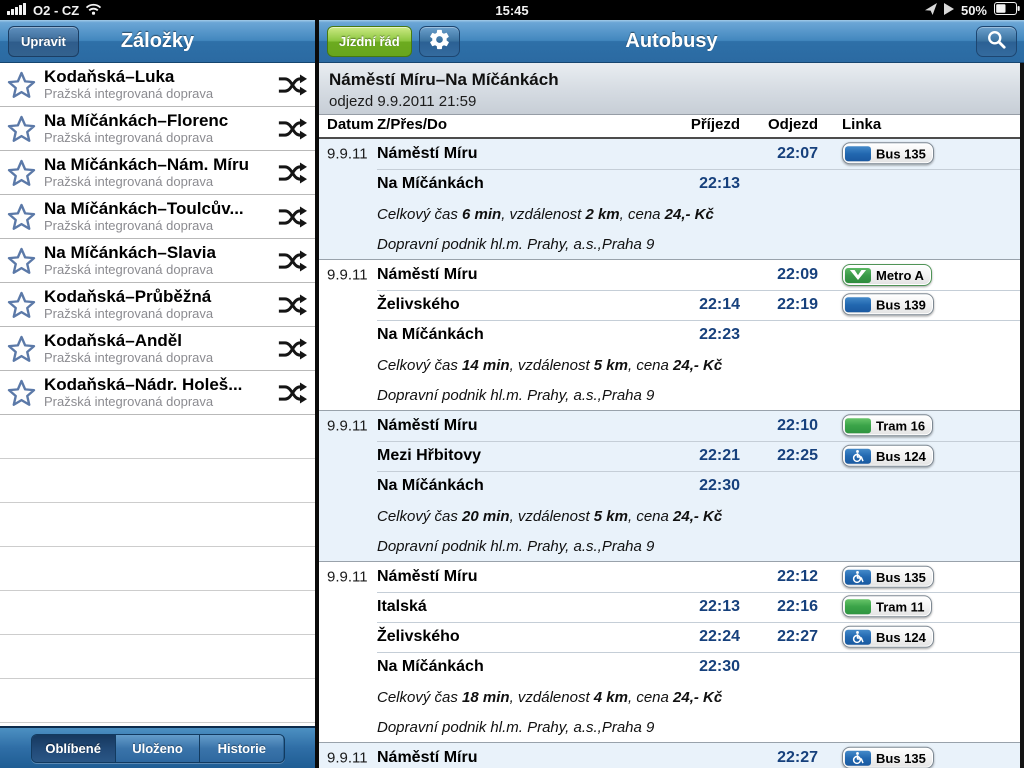  What do you see at coordinates (858, 637) in the screenshot?
I see `wheelchair-accessible-icon` at bounding box center [858, 637].